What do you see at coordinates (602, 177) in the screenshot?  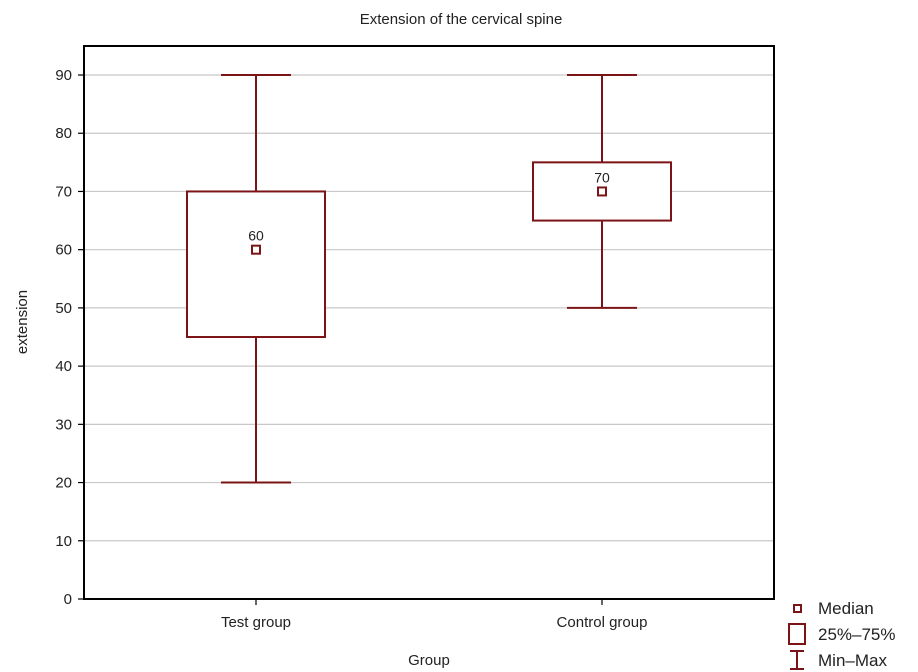 I see `median-label: 70` at bounding box center [602, 177].